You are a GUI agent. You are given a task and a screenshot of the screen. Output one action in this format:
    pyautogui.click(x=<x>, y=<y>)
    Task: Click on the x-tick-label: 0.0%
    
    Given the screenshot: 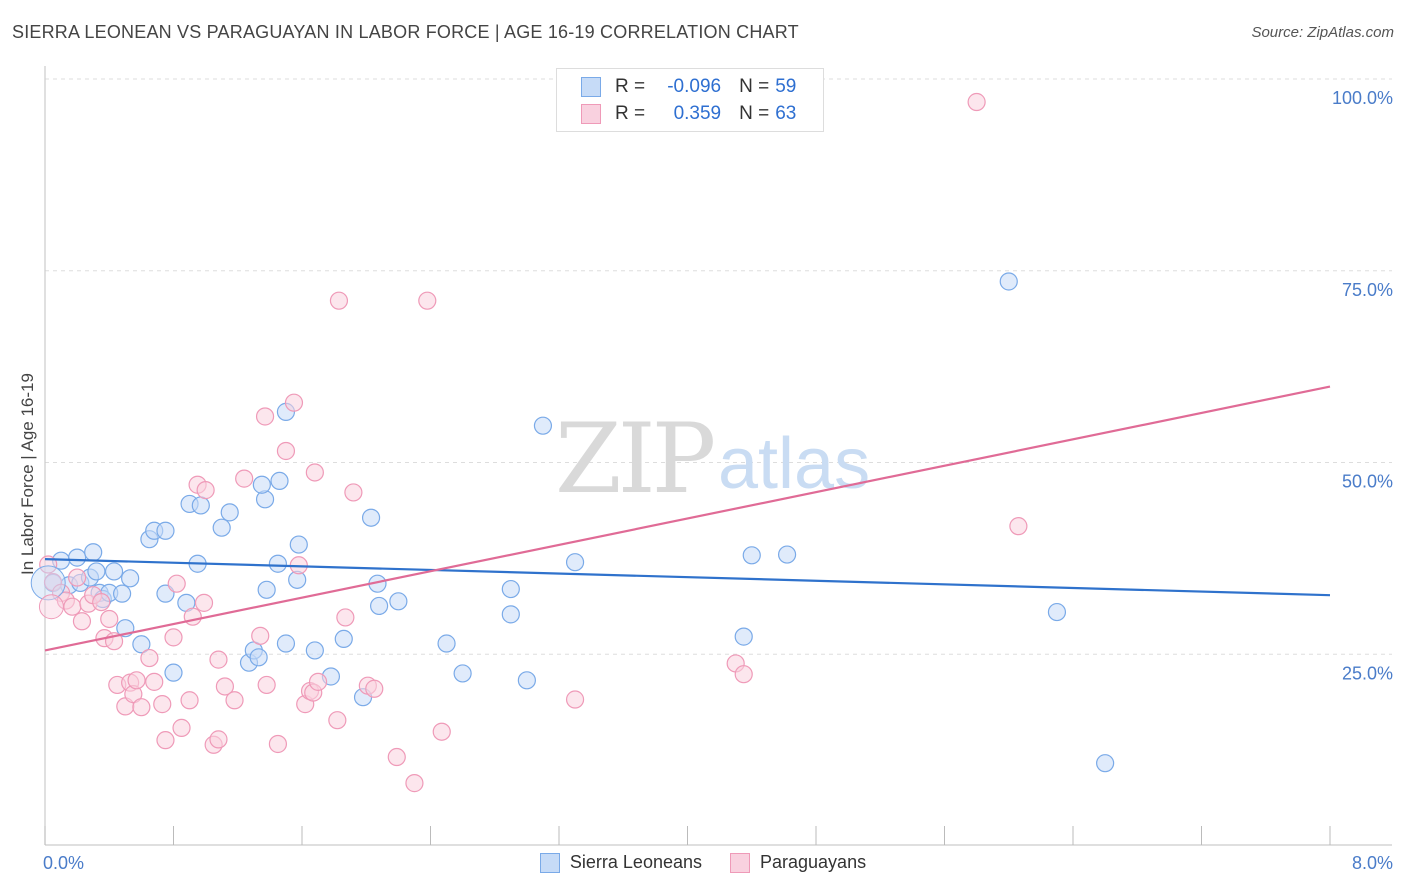 What is the action you would take?
    pyautogui.click(x=63, y=863)
    